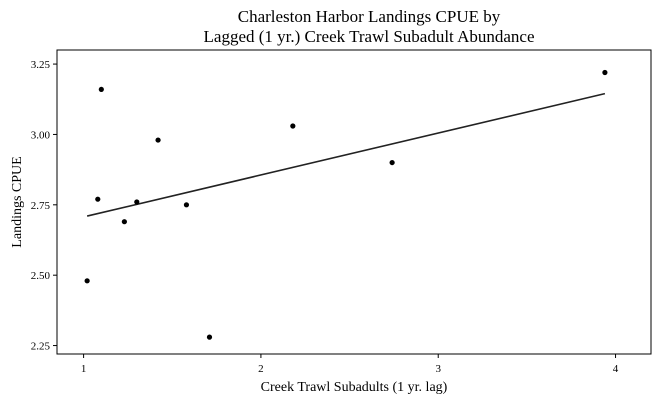  I want to click on y-axis: 2.25 2.50 2.75 3.00 3.25, so click(44, 206).